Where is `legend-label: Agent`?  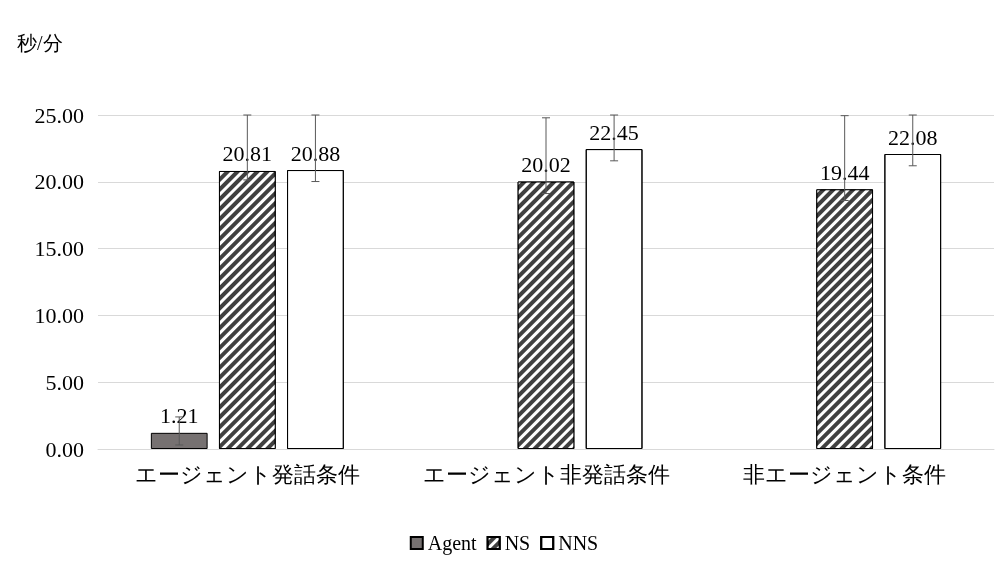
legend-label: Agent is located at coordinates (452, 543).